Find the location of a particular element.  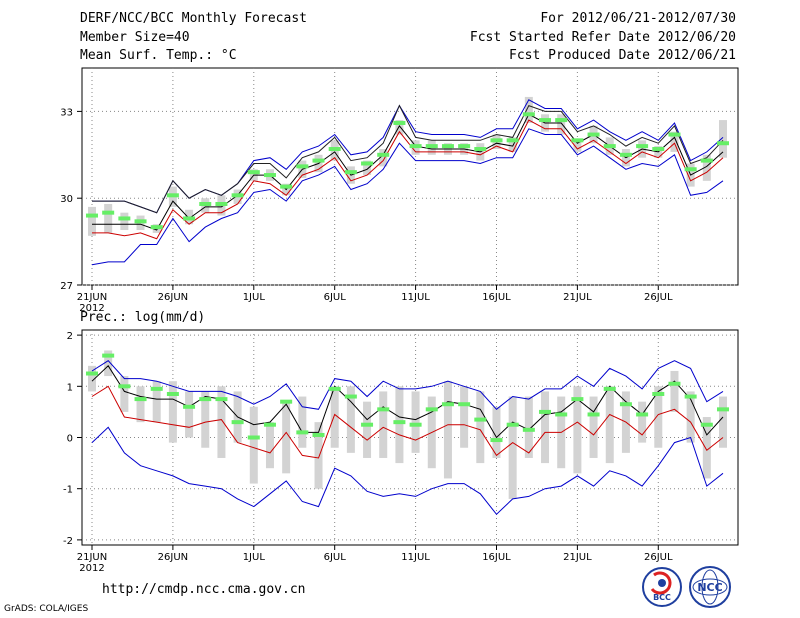

chart-title: DERF/NCC/BCC Monthly Forecast is located at coordinates (193, 18).